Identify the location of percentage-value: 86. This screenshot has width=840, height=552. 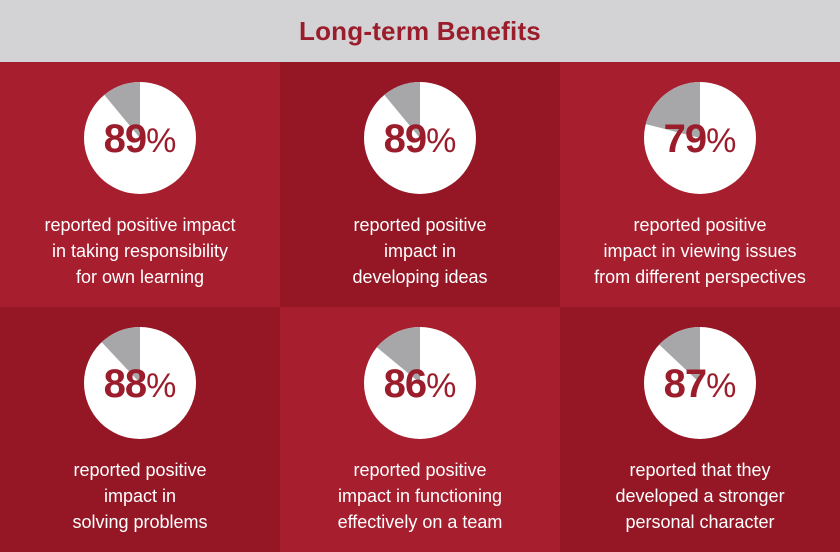
(405, 384).